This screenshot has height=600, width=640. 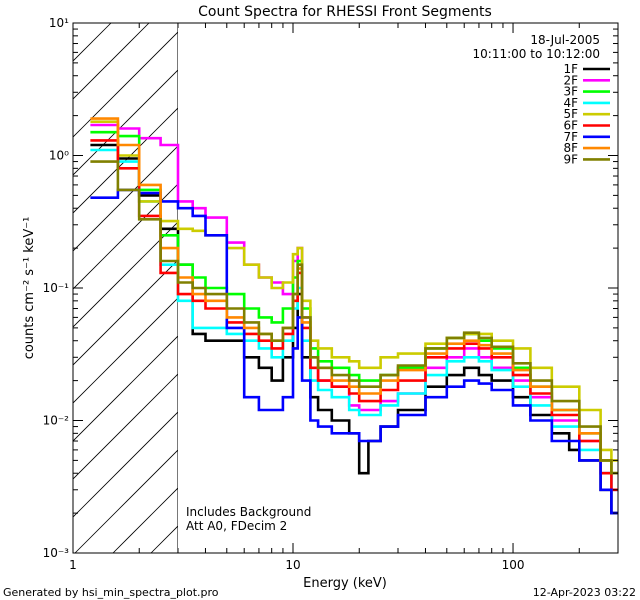 I want to click on legend-label-8F: 8F, so click(x=570, y=148).